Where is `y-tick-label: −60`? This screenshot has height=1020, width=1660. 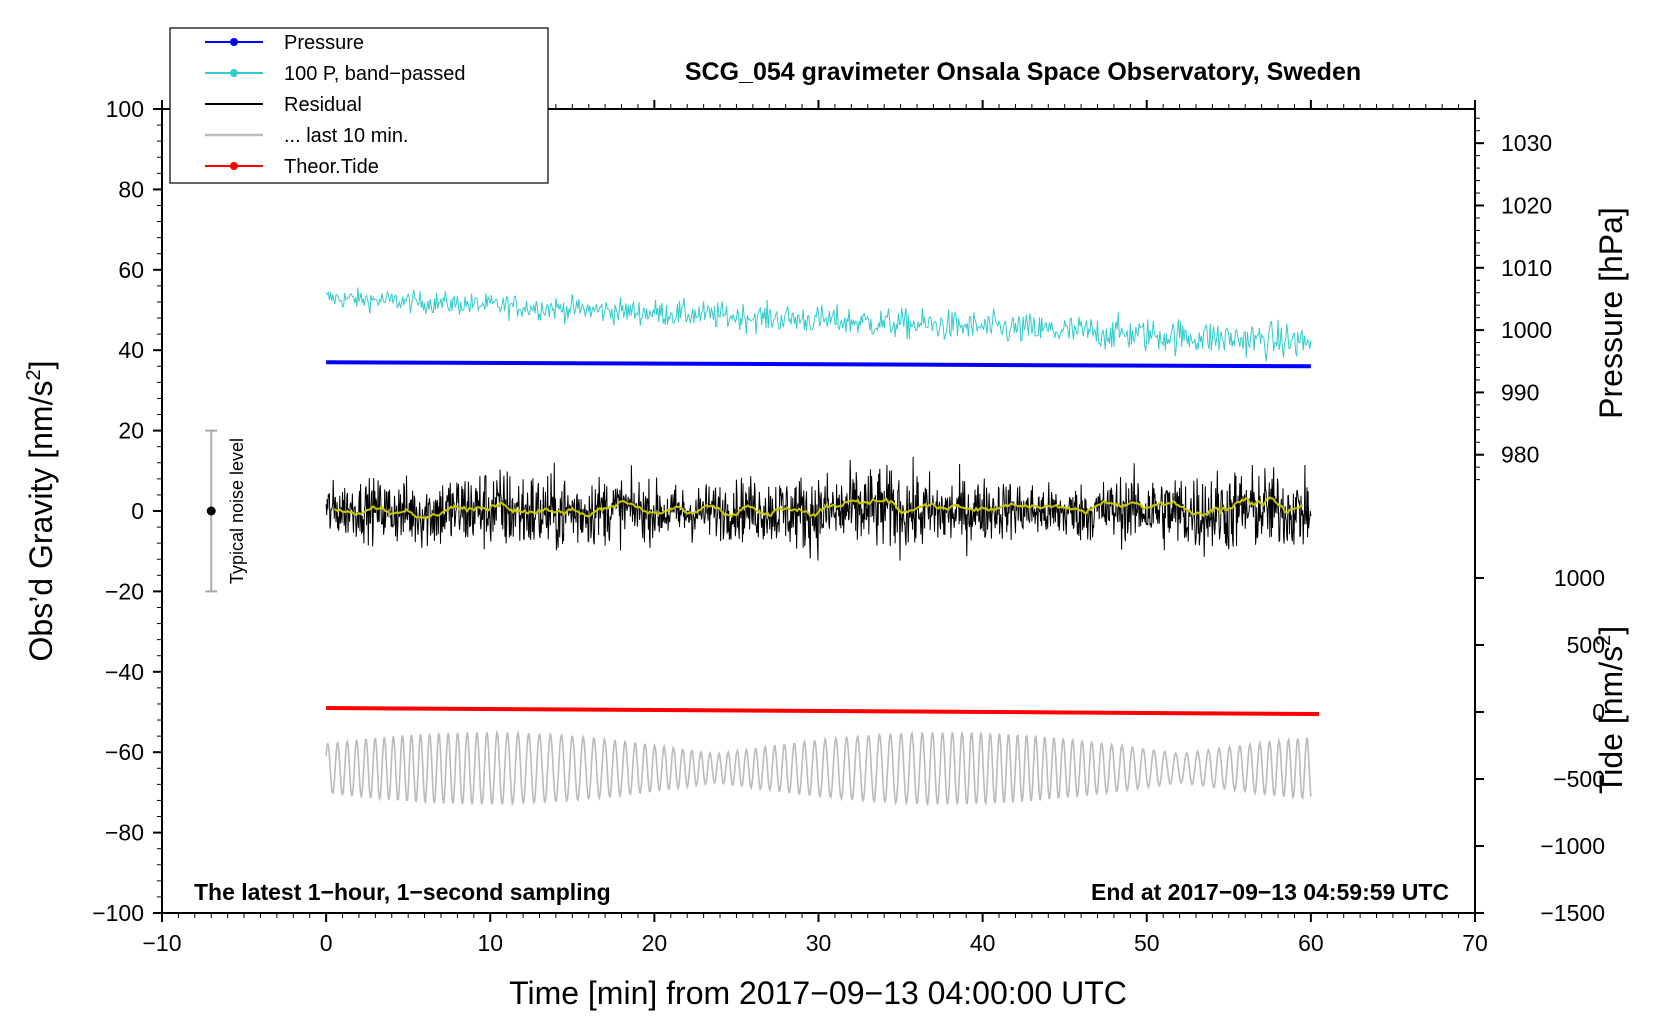 y-tick-label: −60 is located at coordinates (124, 752).